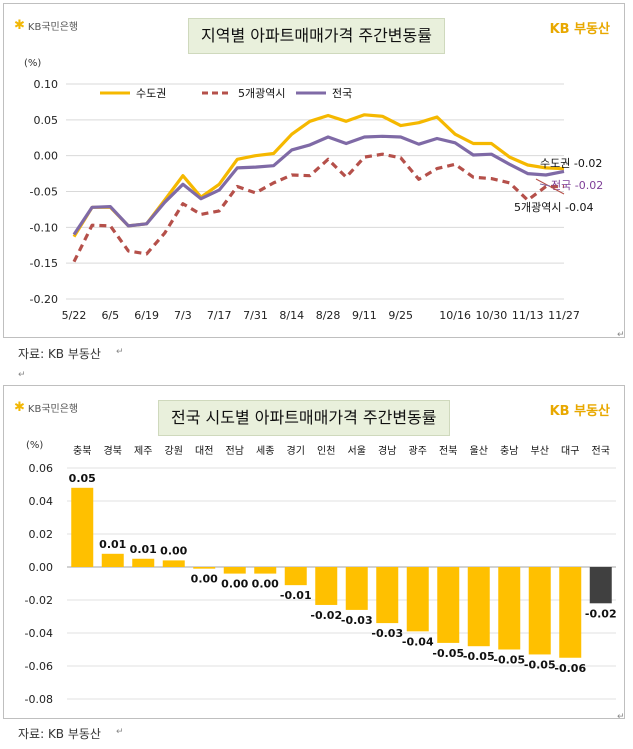 The image size is (633, 749). Describe the element at coordinates (364, 315) in the screenshot. I see `x-tick-label: 9/11` at that location.